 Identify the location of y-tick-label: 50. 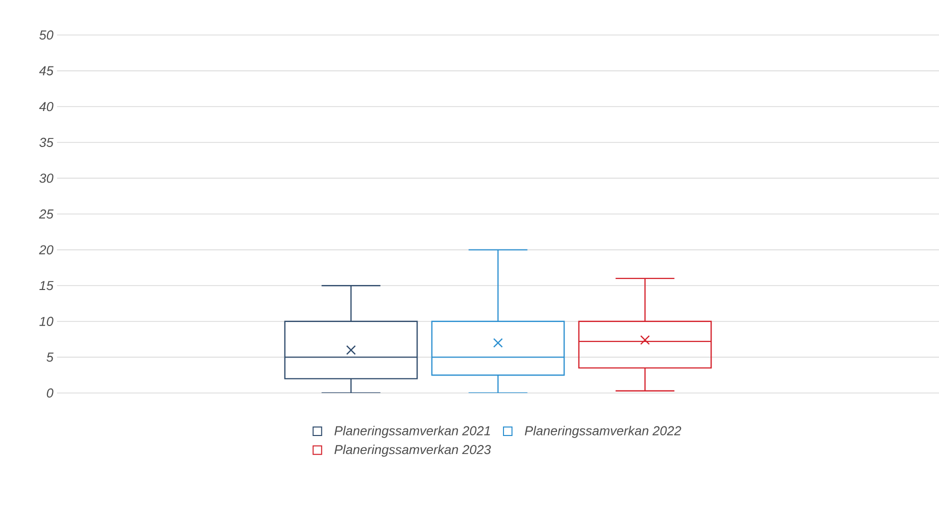
(46, 35).